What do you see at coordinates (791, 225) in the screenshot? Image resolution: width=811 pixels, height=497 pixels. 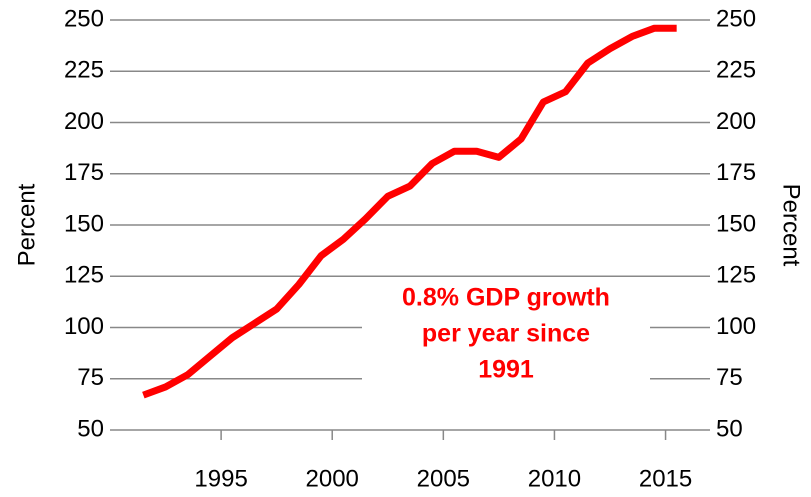 I see `y2-axis-label: Percent` at bounding box center [791, 225].